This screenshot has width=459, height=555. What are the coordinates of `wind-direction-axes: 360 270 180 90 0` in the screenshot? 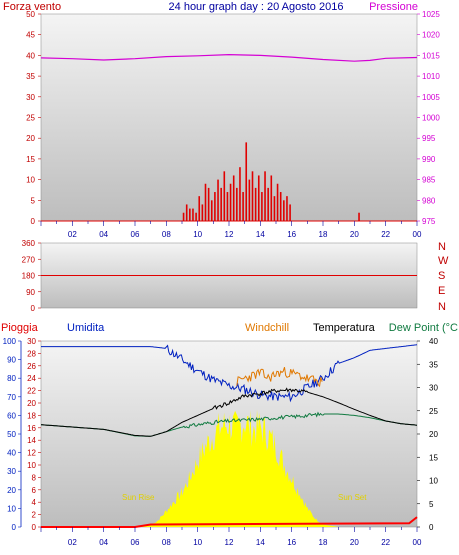 It's located at (31, 276).